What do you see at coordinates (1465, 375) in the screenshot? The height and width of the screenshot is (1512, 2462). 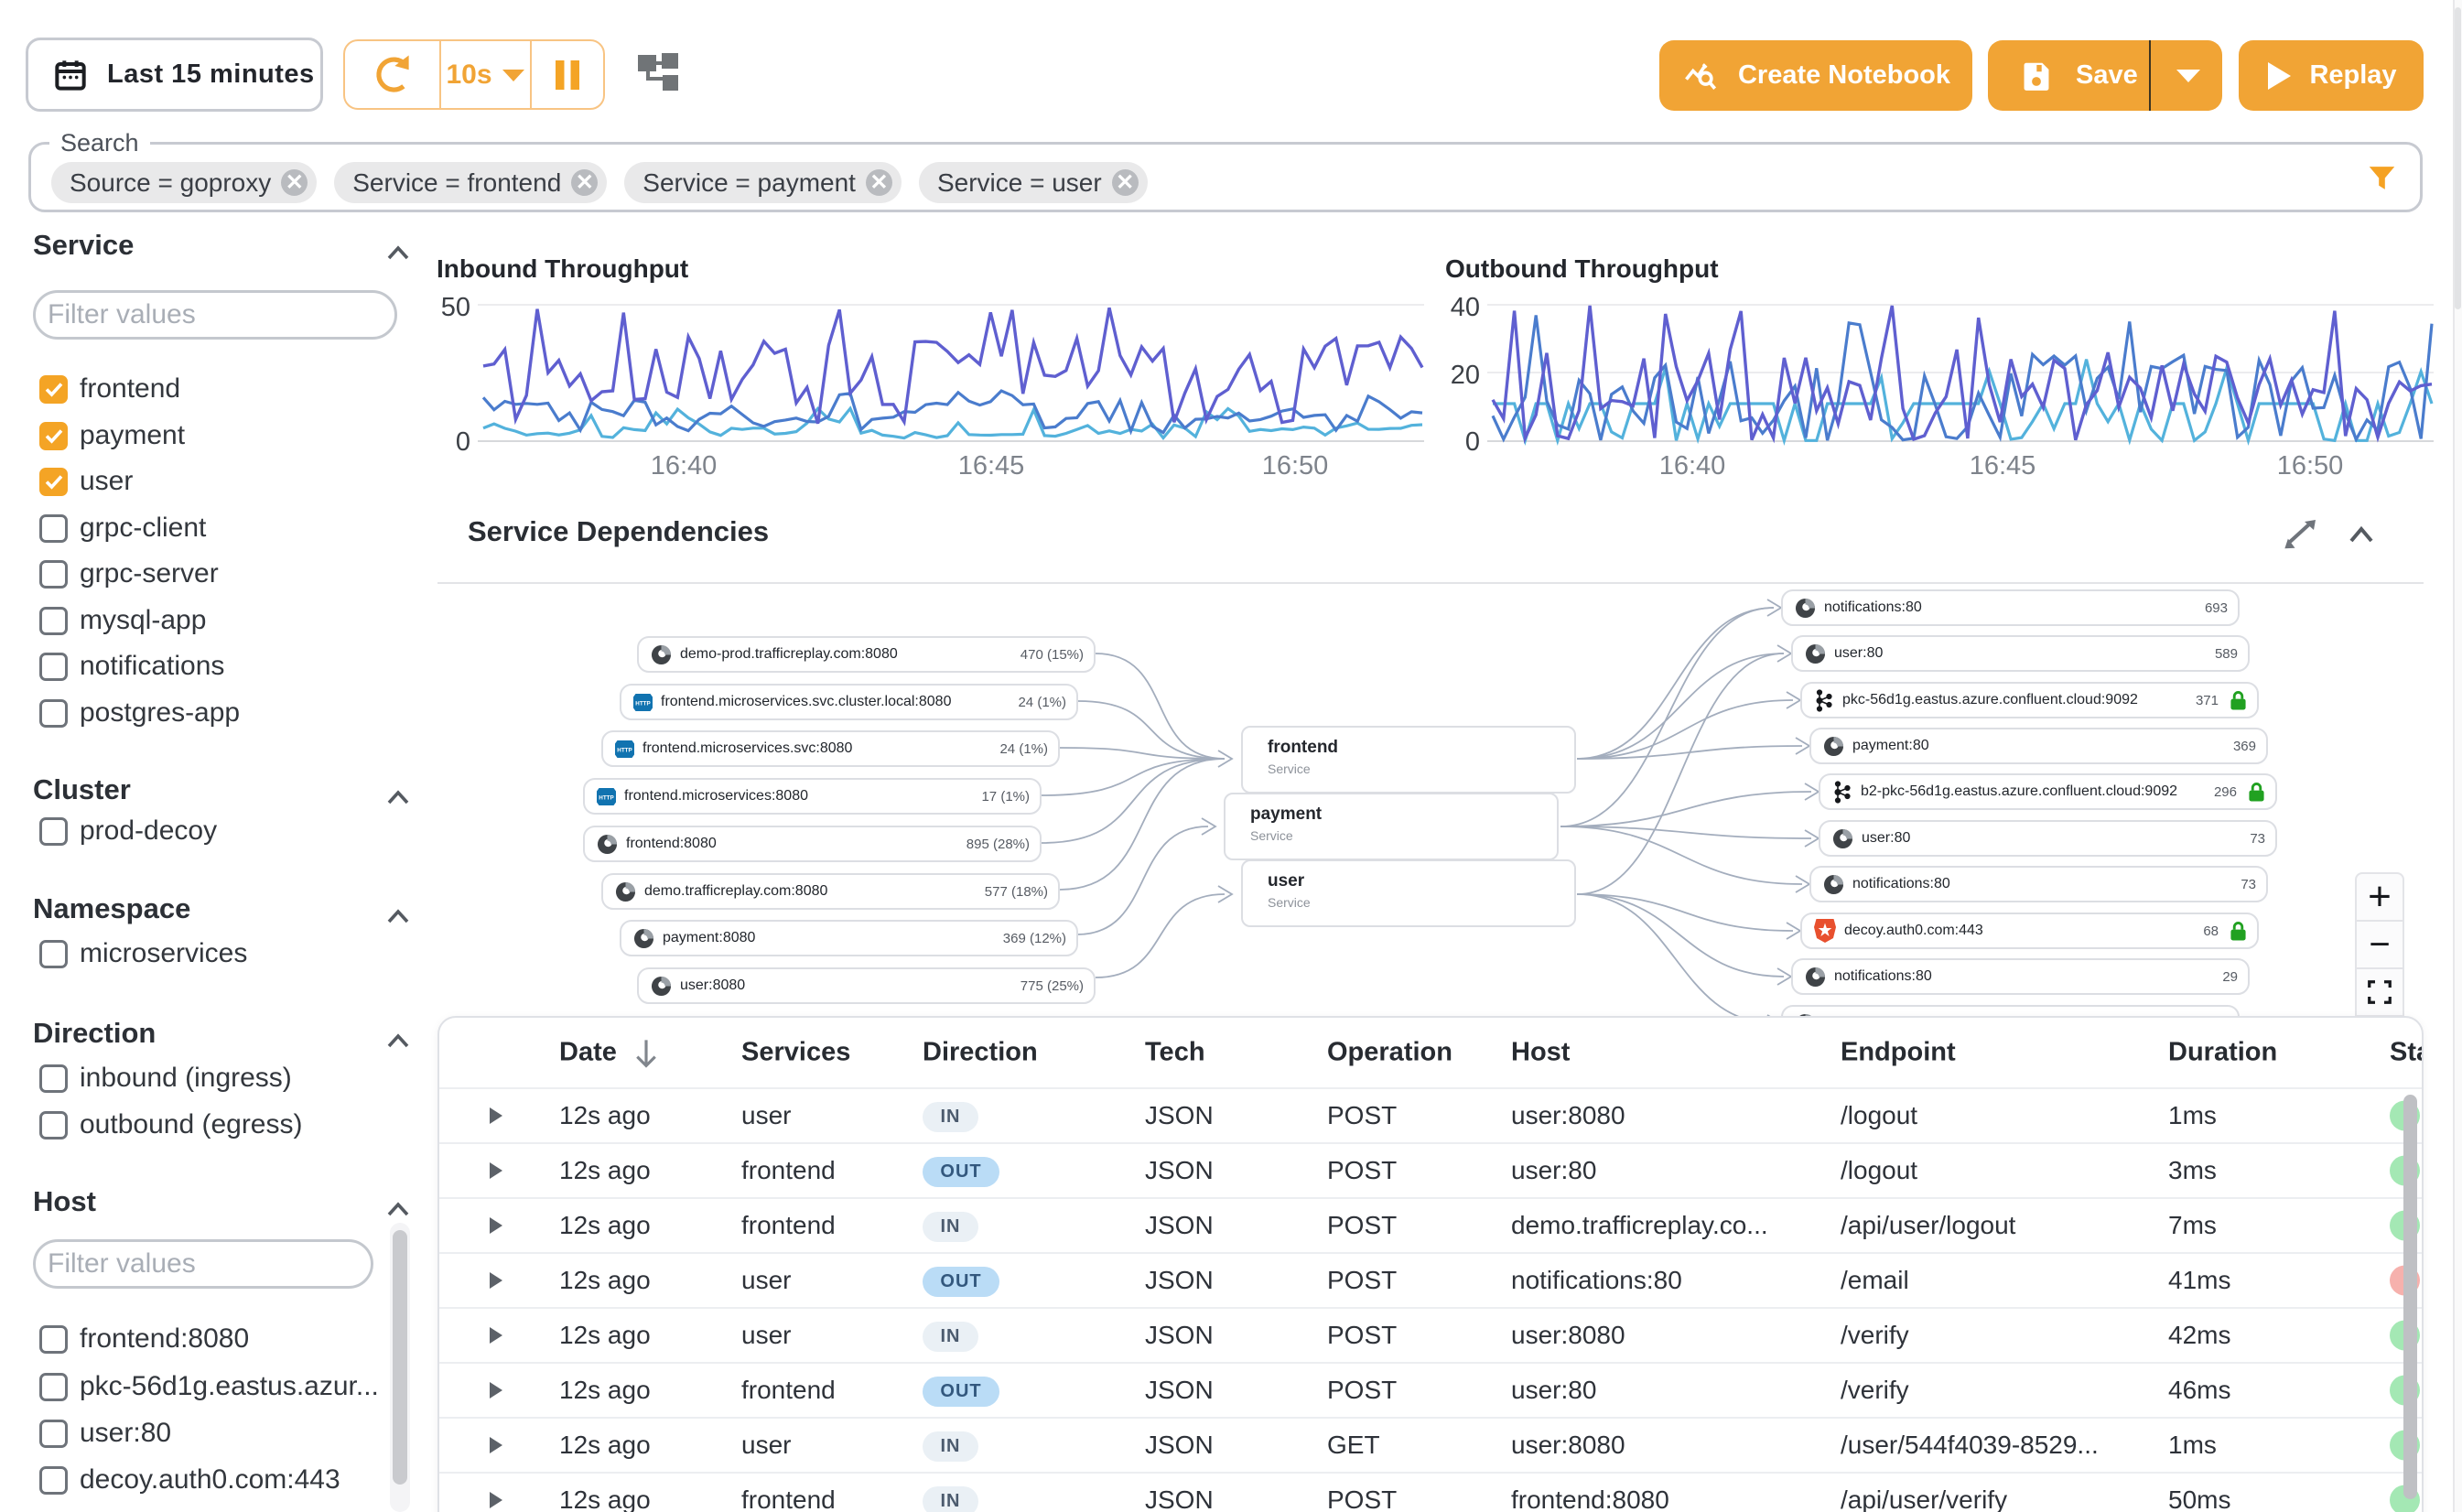 I see `svg-text: 20` at bounding box center [1465, 375].